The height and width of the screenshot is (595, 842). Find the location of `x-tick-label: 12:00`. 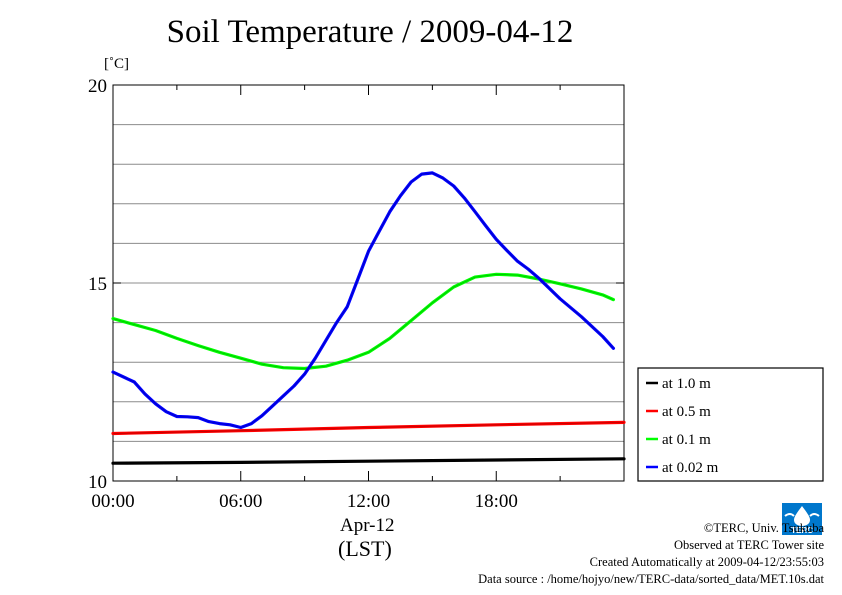

x-tick-label: 12:00 is located at coordinates (368, 501).